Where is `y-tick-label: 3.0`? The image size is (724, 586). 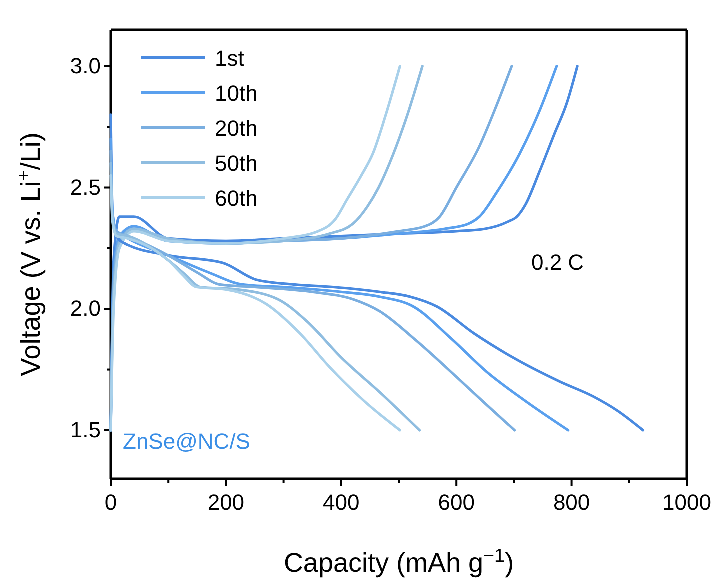 y-tick-label: 3.0 is located at coordinates (85, 65).